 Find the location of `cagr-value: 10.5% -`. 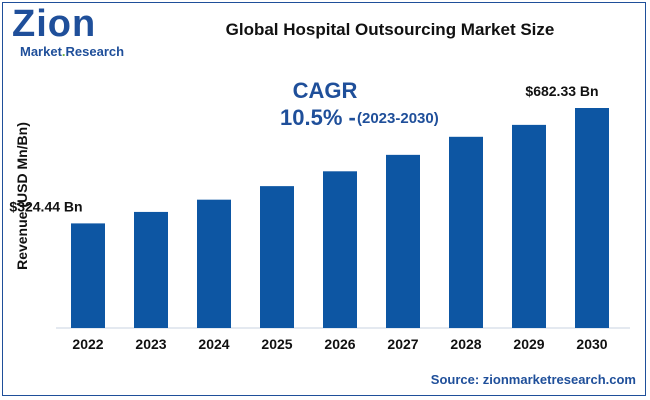

cagr-value: 10.5% - is located at coordinates (318, 117).